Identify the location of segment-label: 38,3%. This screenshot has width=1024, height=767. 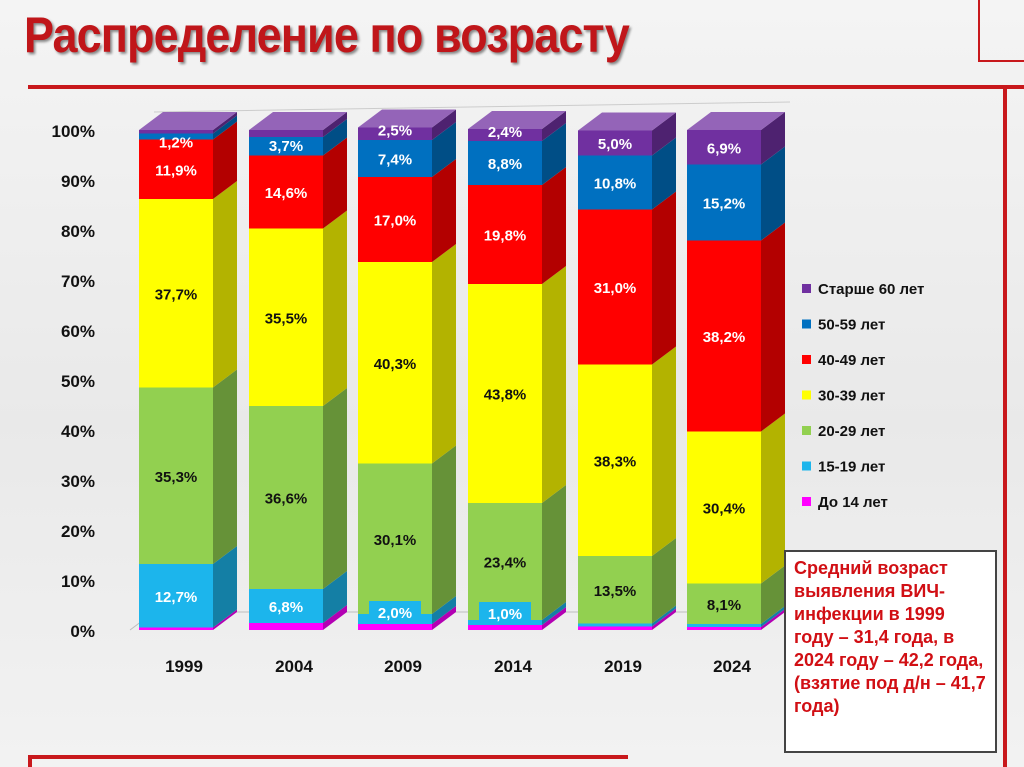
(615, 461).